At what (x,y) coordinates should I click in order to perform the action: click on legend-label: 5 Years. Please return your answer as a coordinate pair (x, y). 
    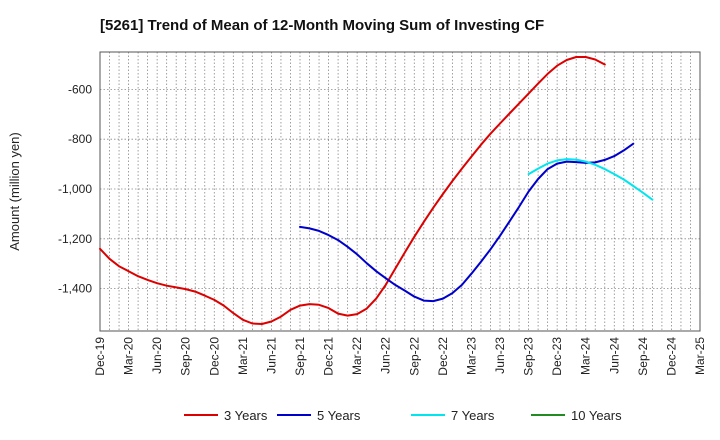
    Looking at the image, I should click on (339, 415).